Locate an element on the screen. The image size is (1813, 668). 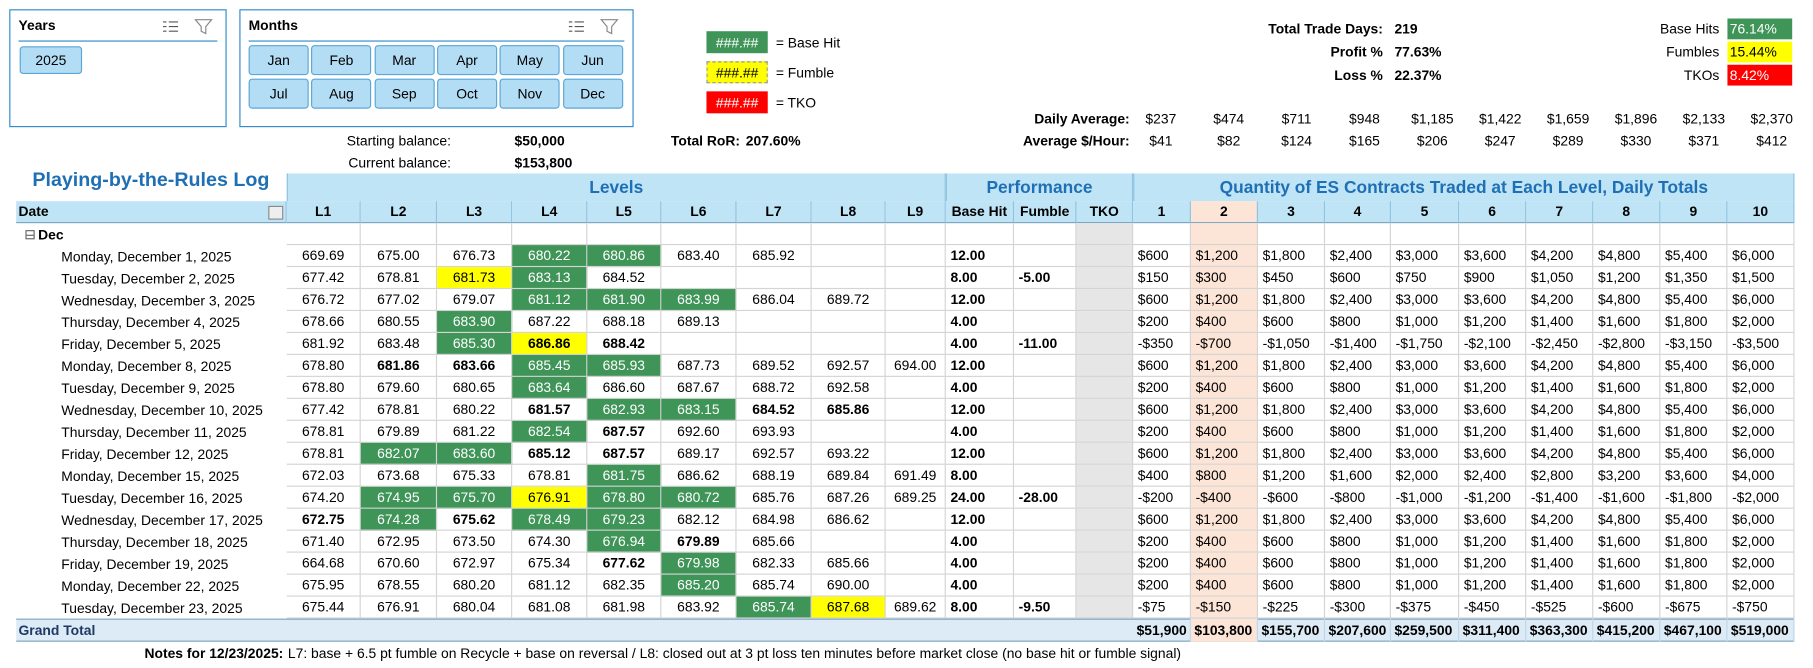
slicer-button: Oct is located at coordinates (467, 93).